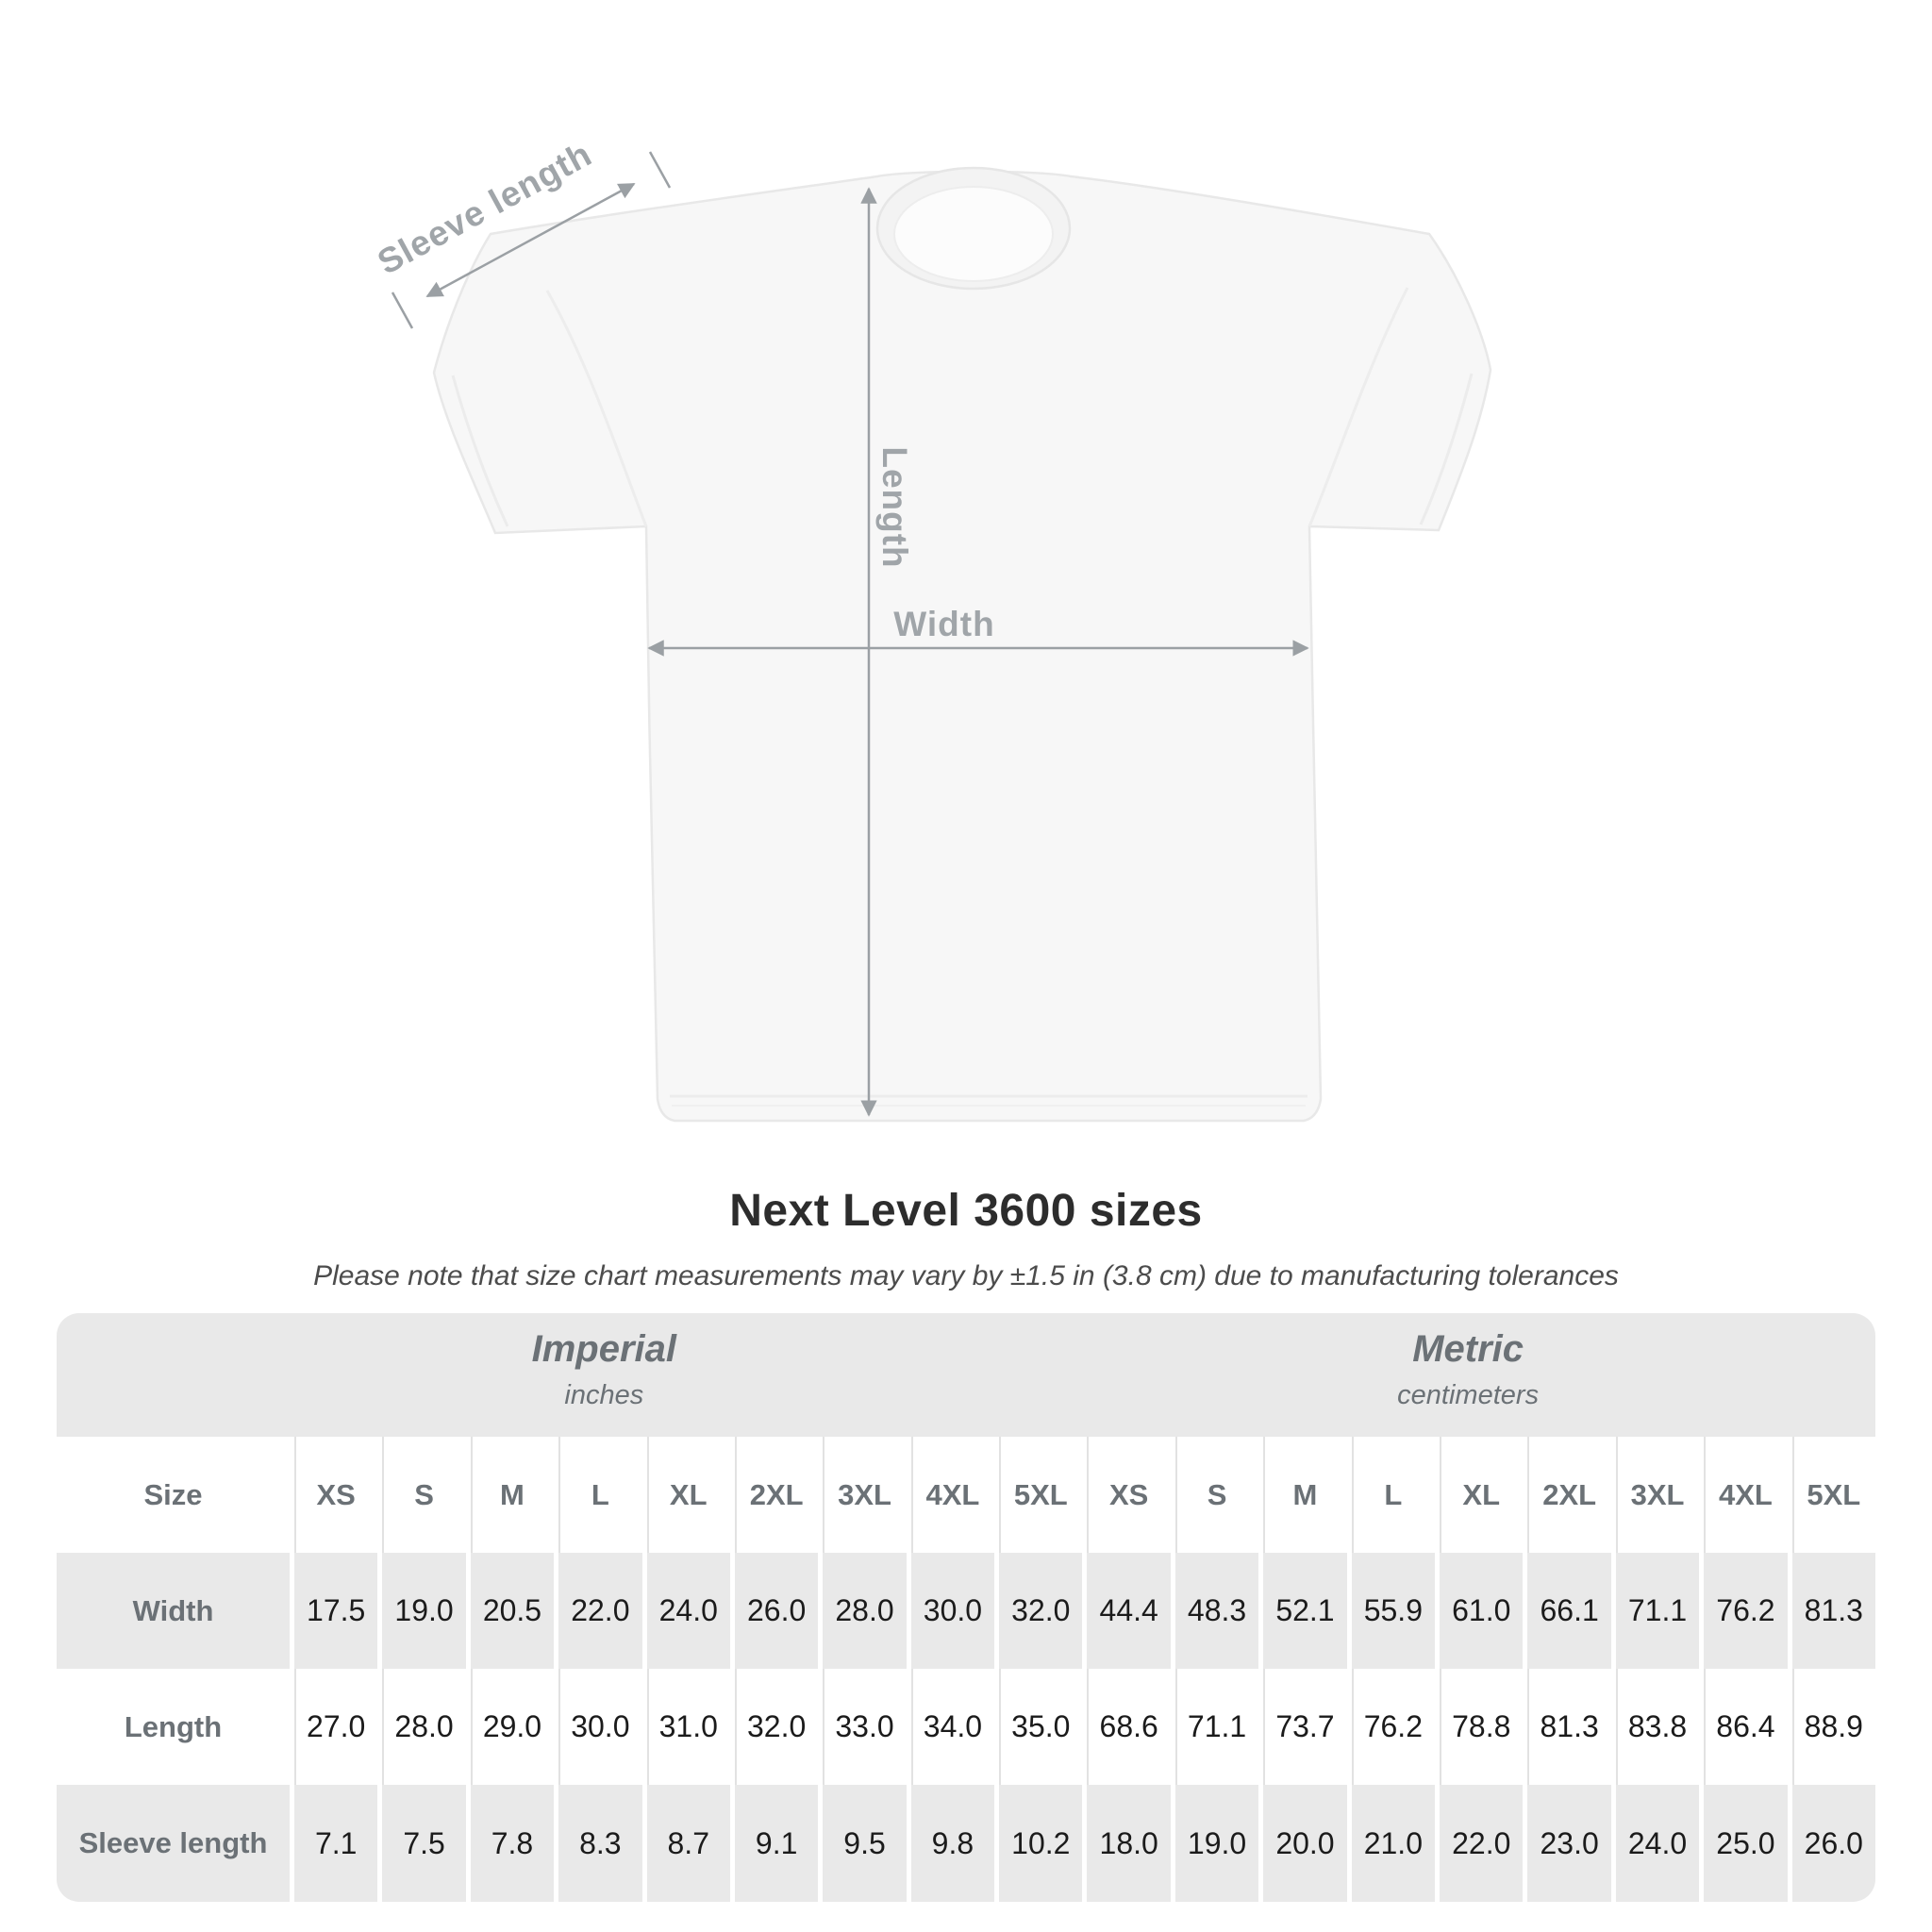 Image resolution: width=1932 pixels, height=1932 pixels. Describe the element at coordinates (604, 1395) in the screenshot. I see `imperial-unit-label: inches` at that location.